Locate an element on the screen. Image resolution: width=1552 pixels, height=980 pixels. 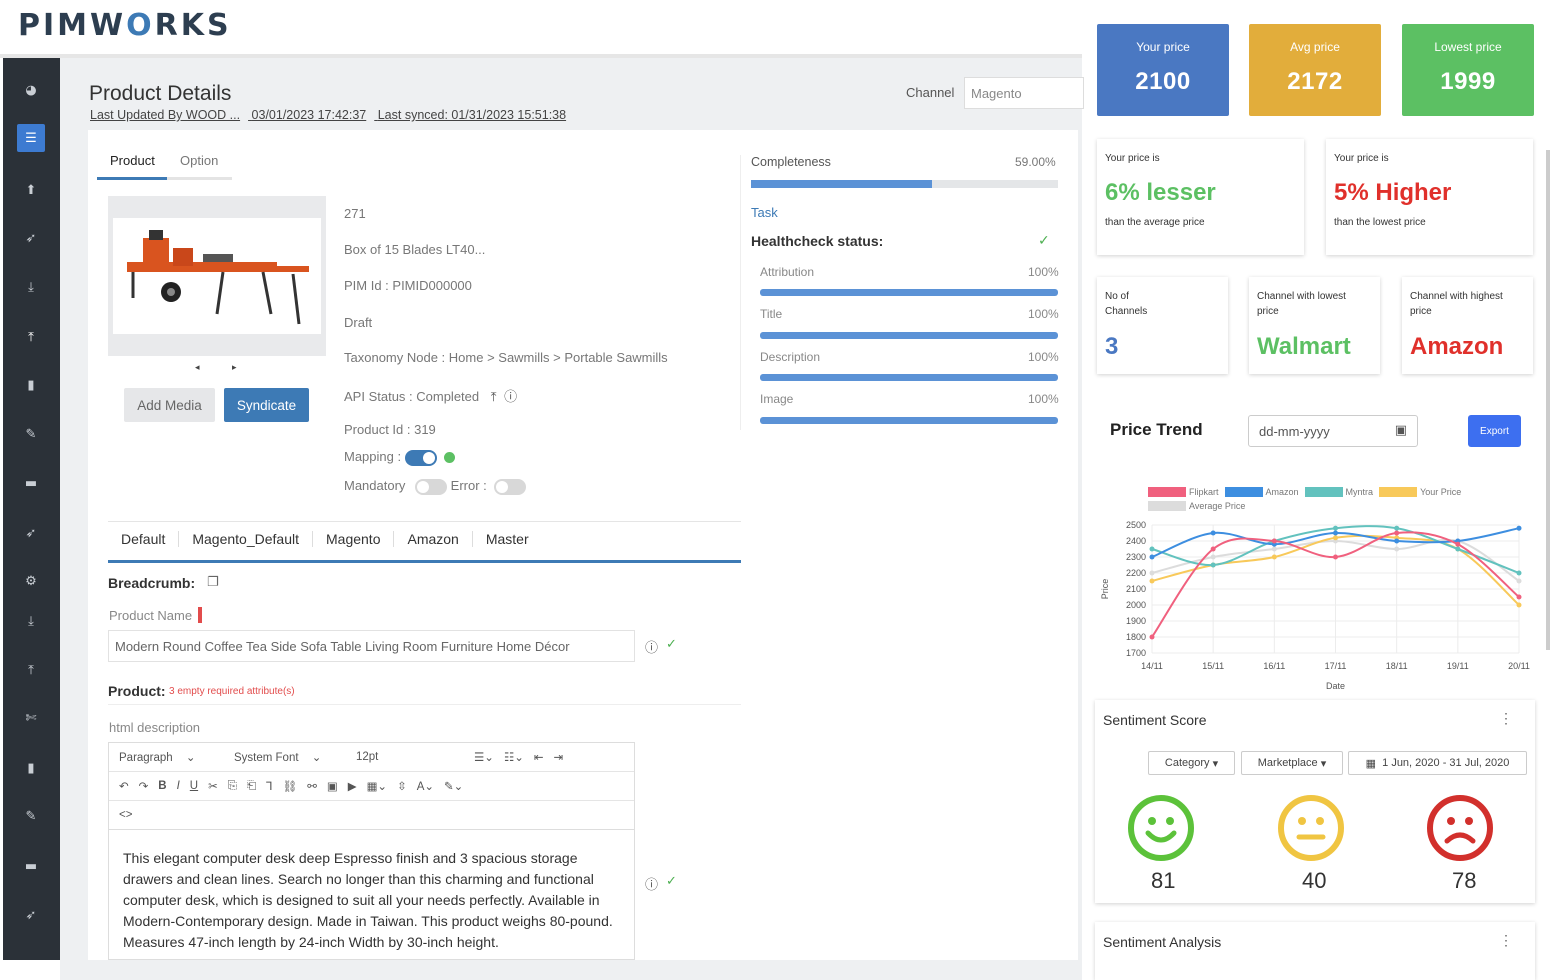
hc-image-label: Image is located at coordinates (777, 399).